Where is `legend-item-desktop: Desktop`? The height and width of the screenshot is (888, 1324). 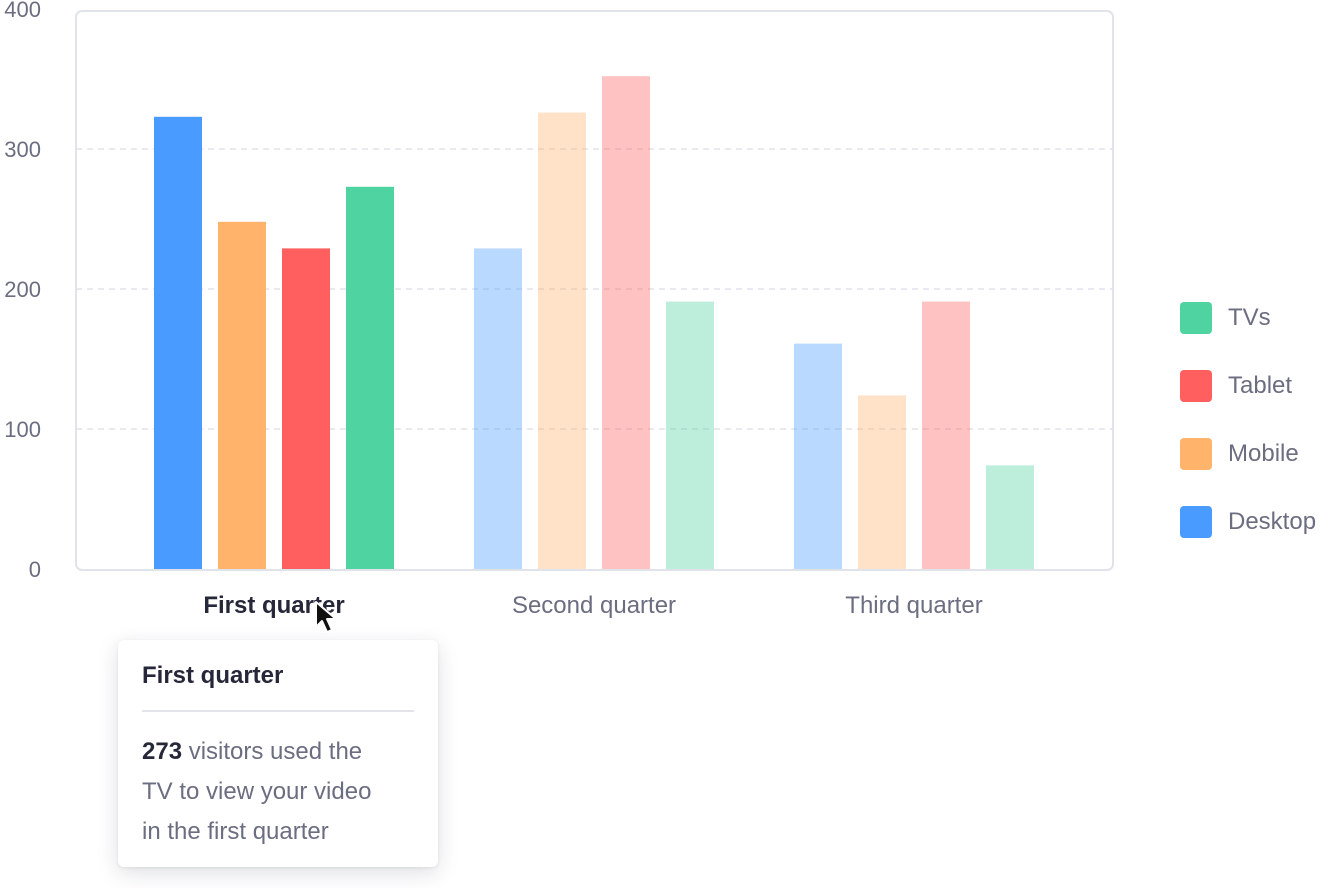
legend-item-desktop: Desktop is located at coordinates (1248, 522).